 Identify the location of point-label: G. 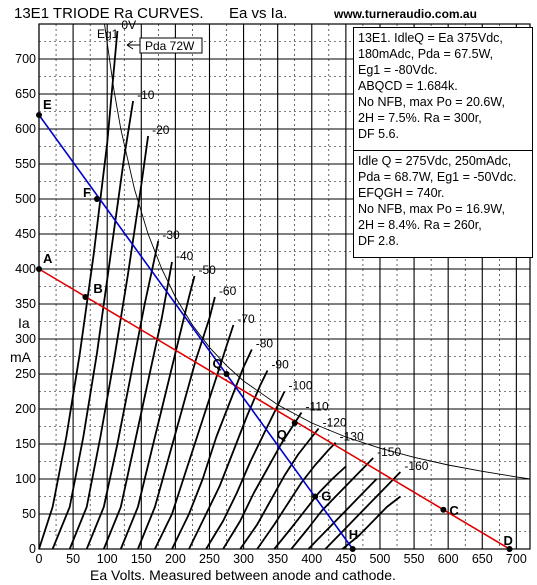
(326, 496).